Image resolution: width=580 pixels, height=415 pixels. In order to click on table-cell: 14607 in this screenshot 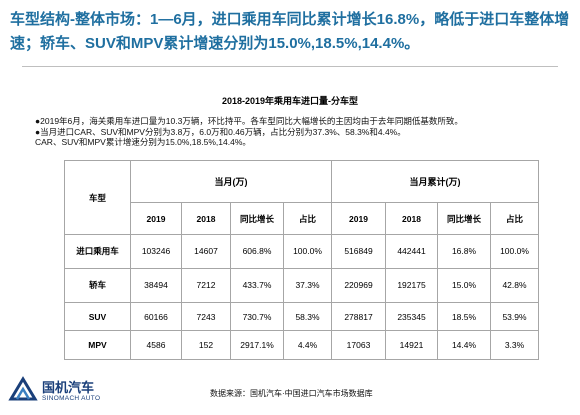, I will do `click(206, 251)`.